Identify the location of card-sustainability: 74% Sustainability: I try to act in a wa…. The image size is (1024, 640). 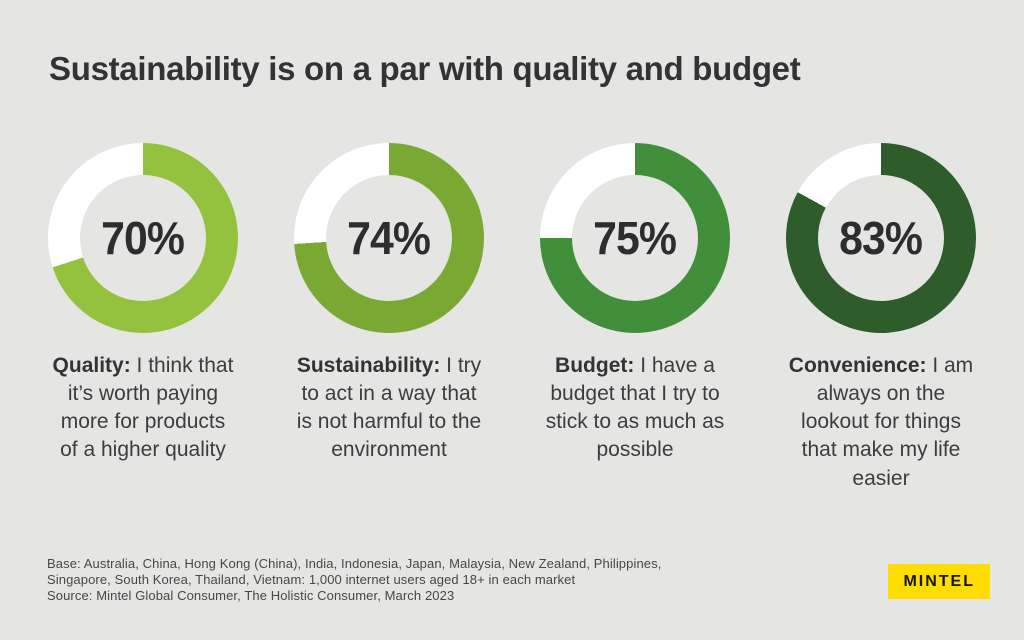
(389, 318).